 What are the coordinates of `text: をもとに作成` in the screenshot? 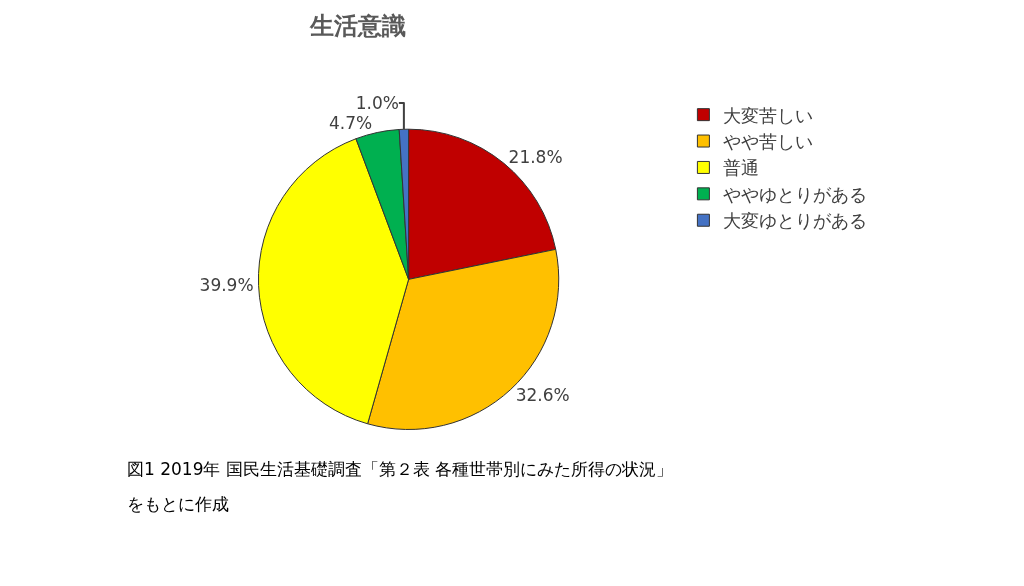 It's located at (178, 504).